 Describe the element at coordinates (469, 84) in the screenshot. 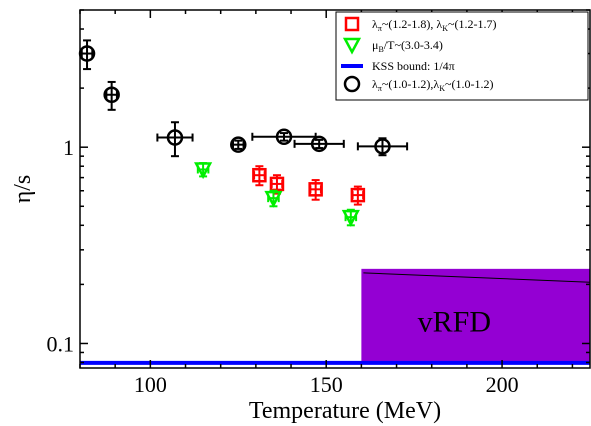

I see `legend-label-part: ~(1.0-1.2)` at that location.